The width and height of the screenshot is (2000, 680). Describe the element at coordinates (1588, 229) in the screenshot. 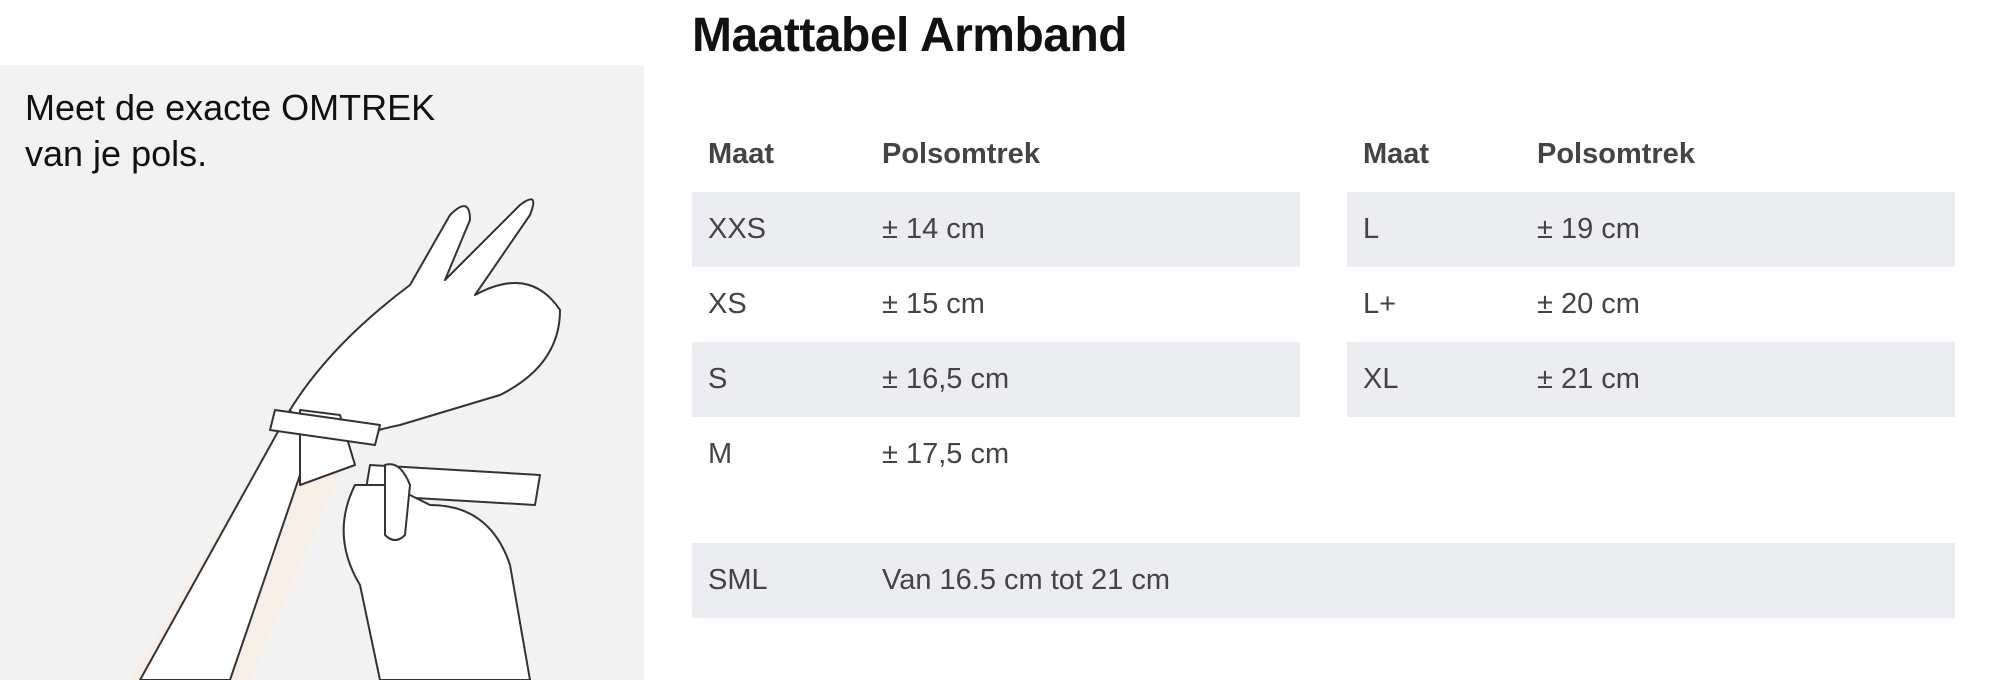

I see `value-cell: ± 19 cm` at that location.